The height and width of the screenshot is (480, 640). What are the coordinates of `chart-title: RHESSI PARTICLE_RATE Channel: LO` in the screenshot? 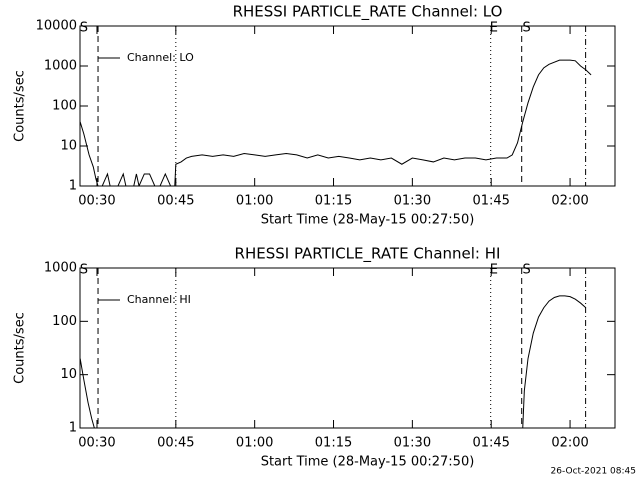 It's located at (368, 12).